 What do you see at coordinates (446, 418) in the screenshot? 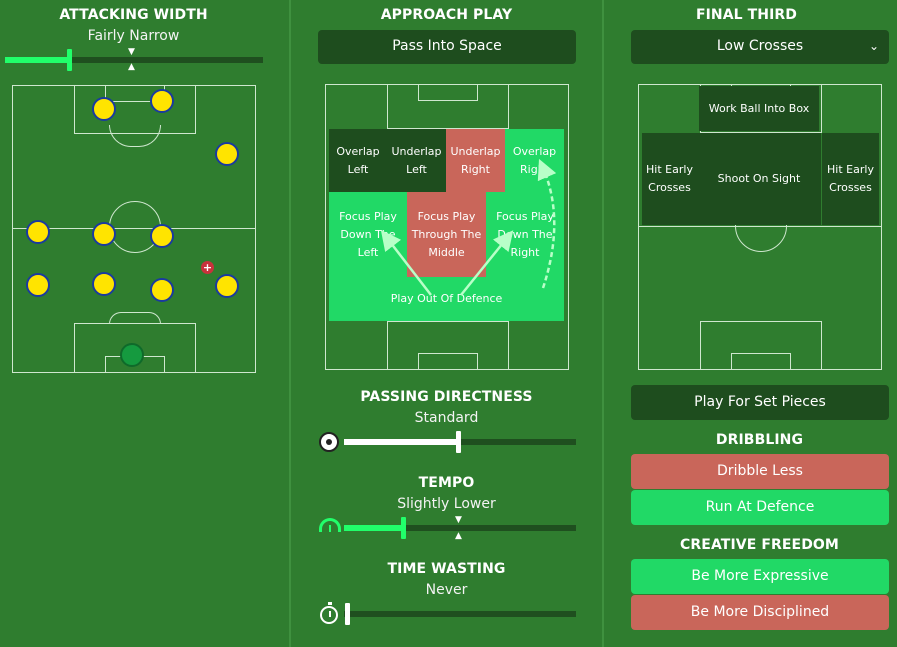
I see `passing-directness-value: Standard` at bounding box center [446, 418].